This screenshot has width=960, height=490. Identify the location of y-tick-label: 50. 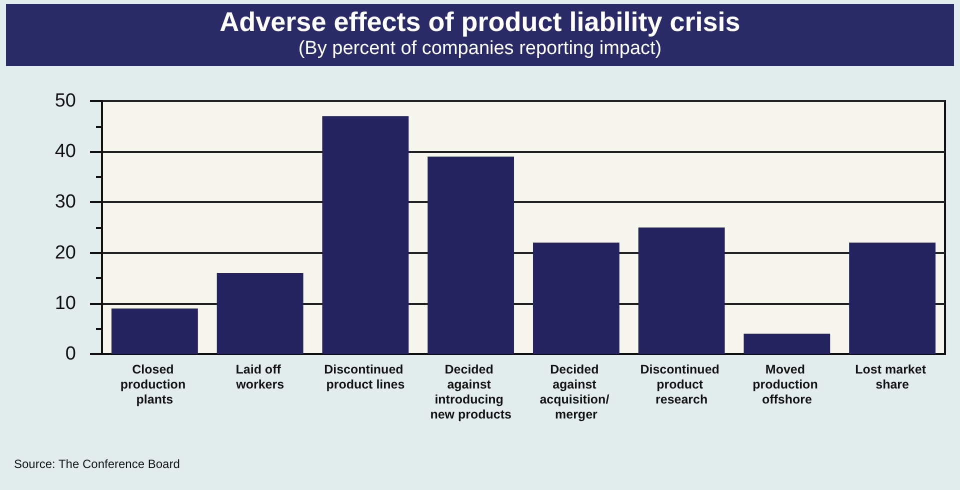
(65, 101).